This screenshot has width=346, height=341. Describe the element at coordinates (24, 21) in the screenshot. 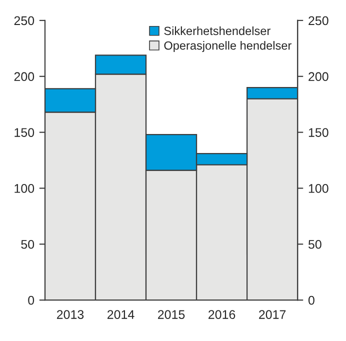

I see `y-tick-label: 250` at that location.